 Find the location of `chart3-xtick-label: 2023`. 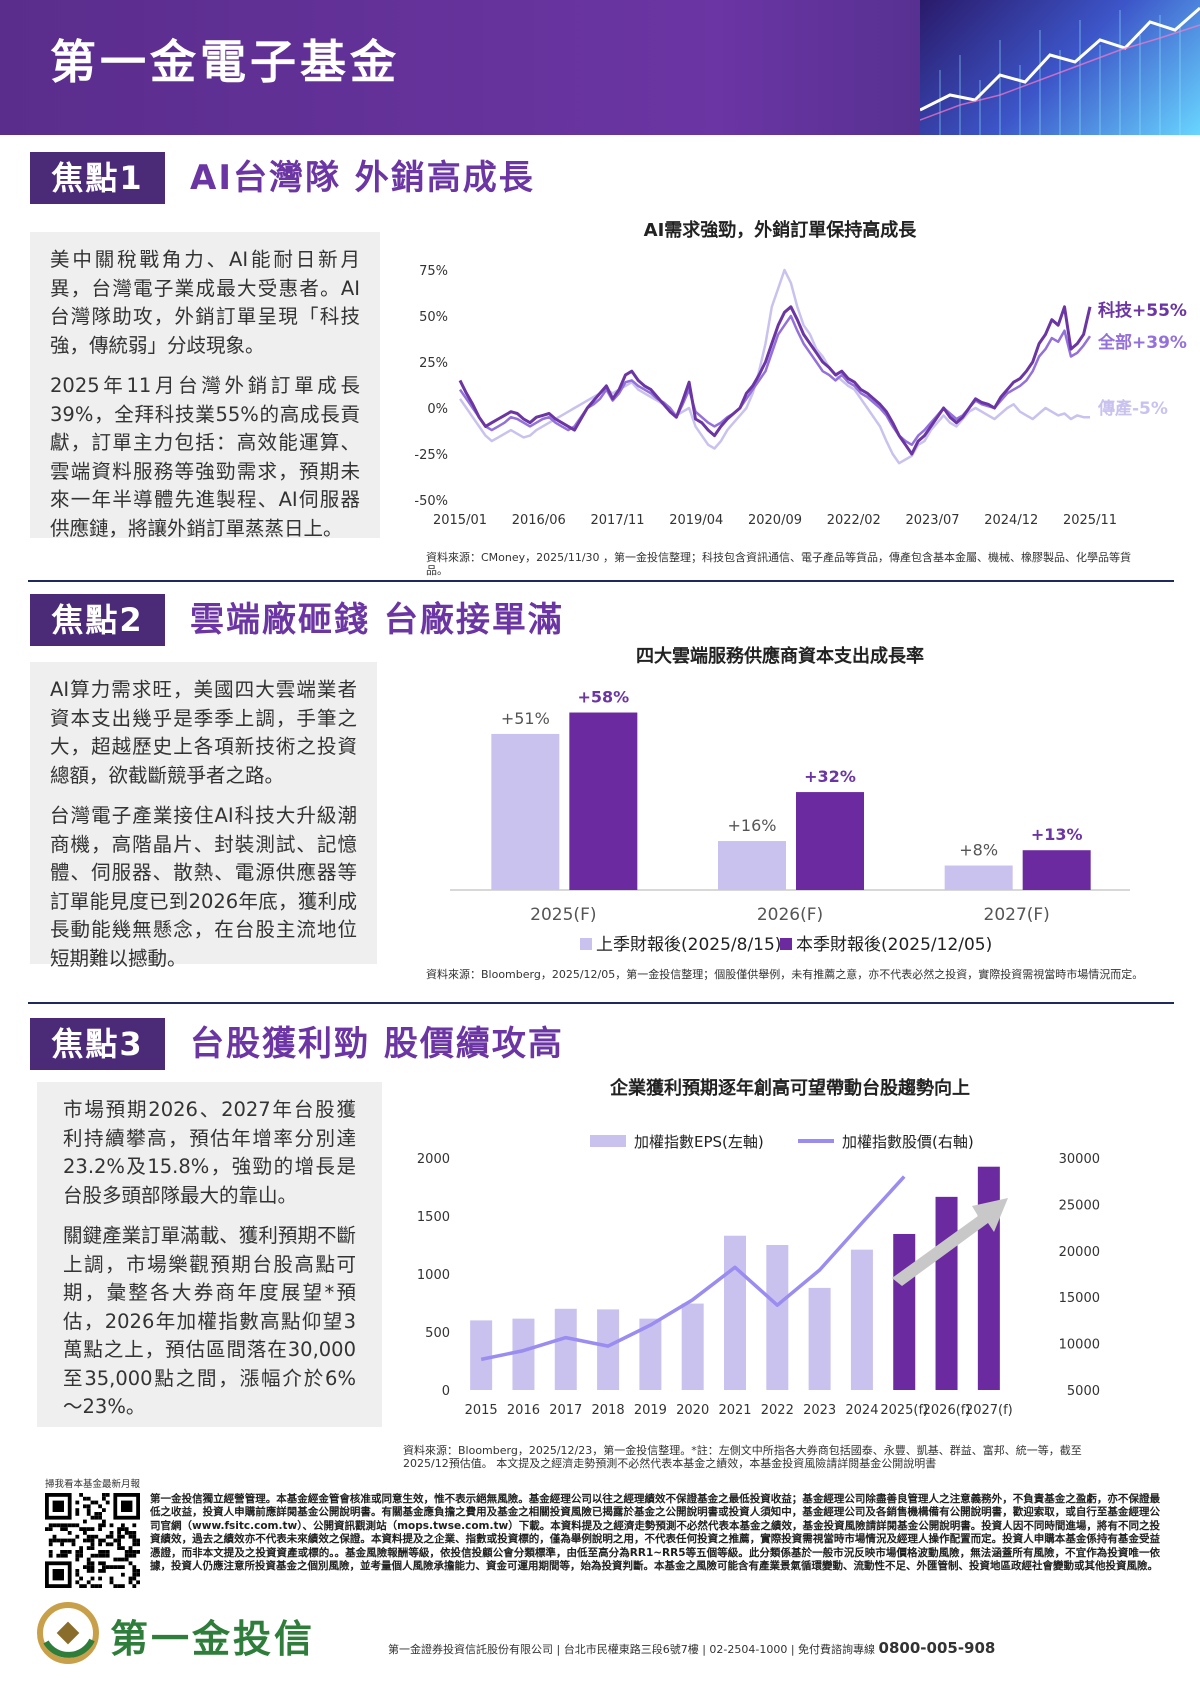

chart3-xtick-label: 2023 is located at coordinates (819, 1410).